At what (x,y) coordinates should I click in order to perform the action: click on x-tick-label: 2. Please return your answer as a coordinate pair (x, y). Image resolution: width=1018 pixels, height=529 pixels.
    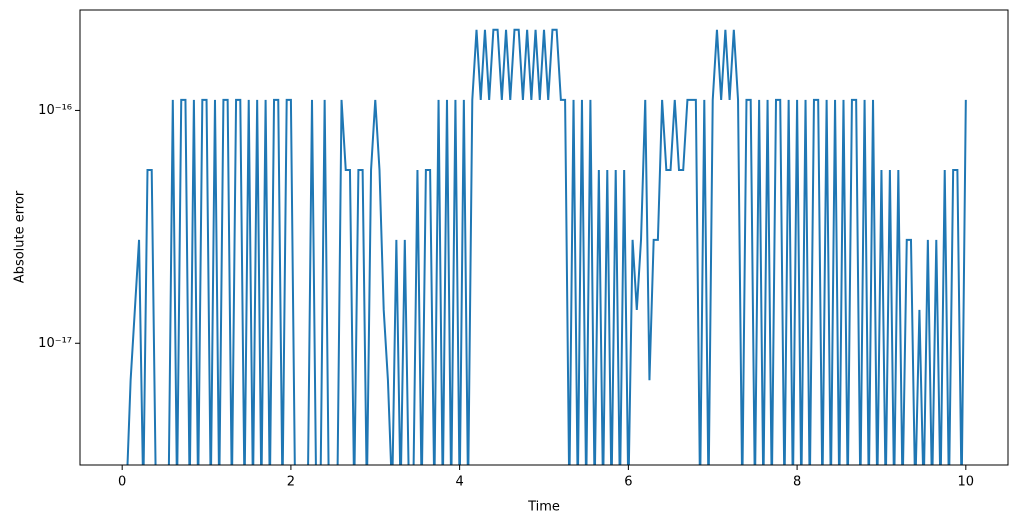
    Looking at the image, I should click on (291, 482).